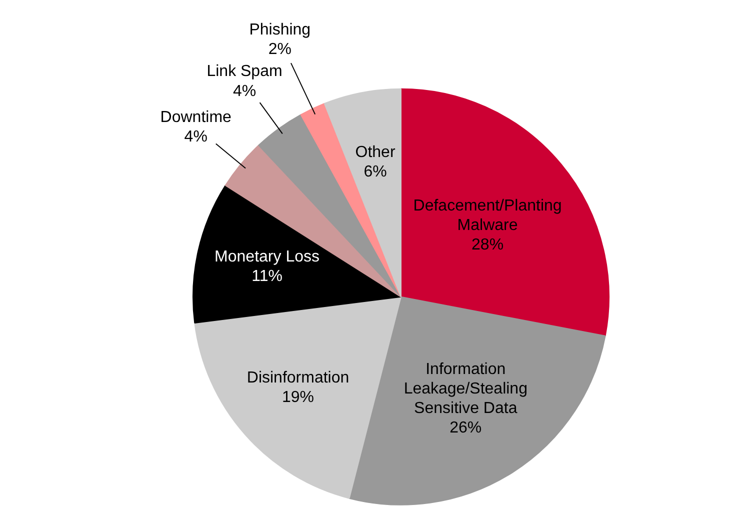 This screenshot has height=520, width=749. What do you see at coordinates (280, 49) in the screenshot?
I see `data-label: 2%` at bounding box center [280, 49].